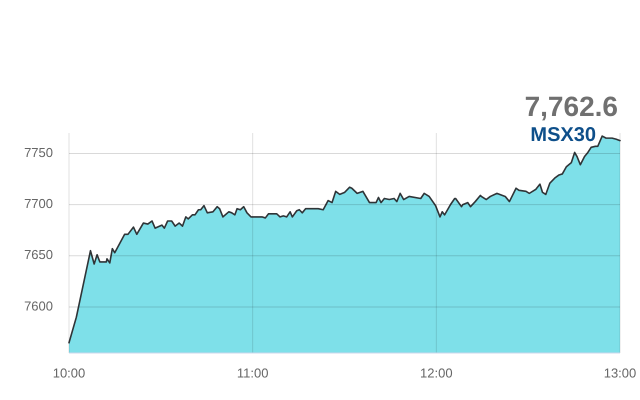 This screenshot has height=400, width=640. Describe the element at coordinates (620, 372) in the screenshot. I see `x-tick-label: 13:00` at that location.